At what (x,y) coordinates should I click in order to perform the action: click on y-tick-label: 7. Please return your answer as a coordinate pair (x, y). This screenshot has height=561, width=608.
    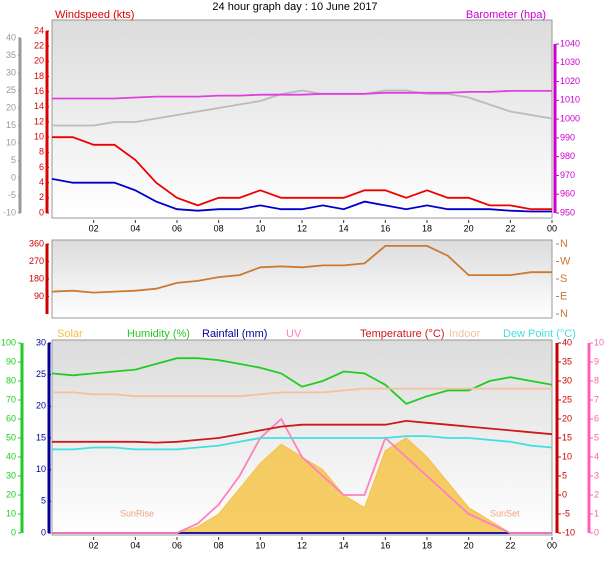
    Looking at the image, I should click on (596, 399).